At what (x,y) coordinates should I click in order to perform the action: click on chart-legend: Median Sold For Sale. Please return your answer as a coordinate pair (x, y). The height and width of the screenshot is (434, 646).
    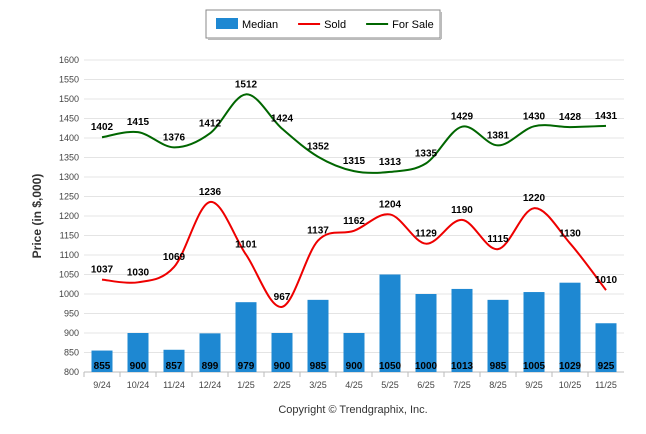
    Looking at the image, I should click on (323, 24).